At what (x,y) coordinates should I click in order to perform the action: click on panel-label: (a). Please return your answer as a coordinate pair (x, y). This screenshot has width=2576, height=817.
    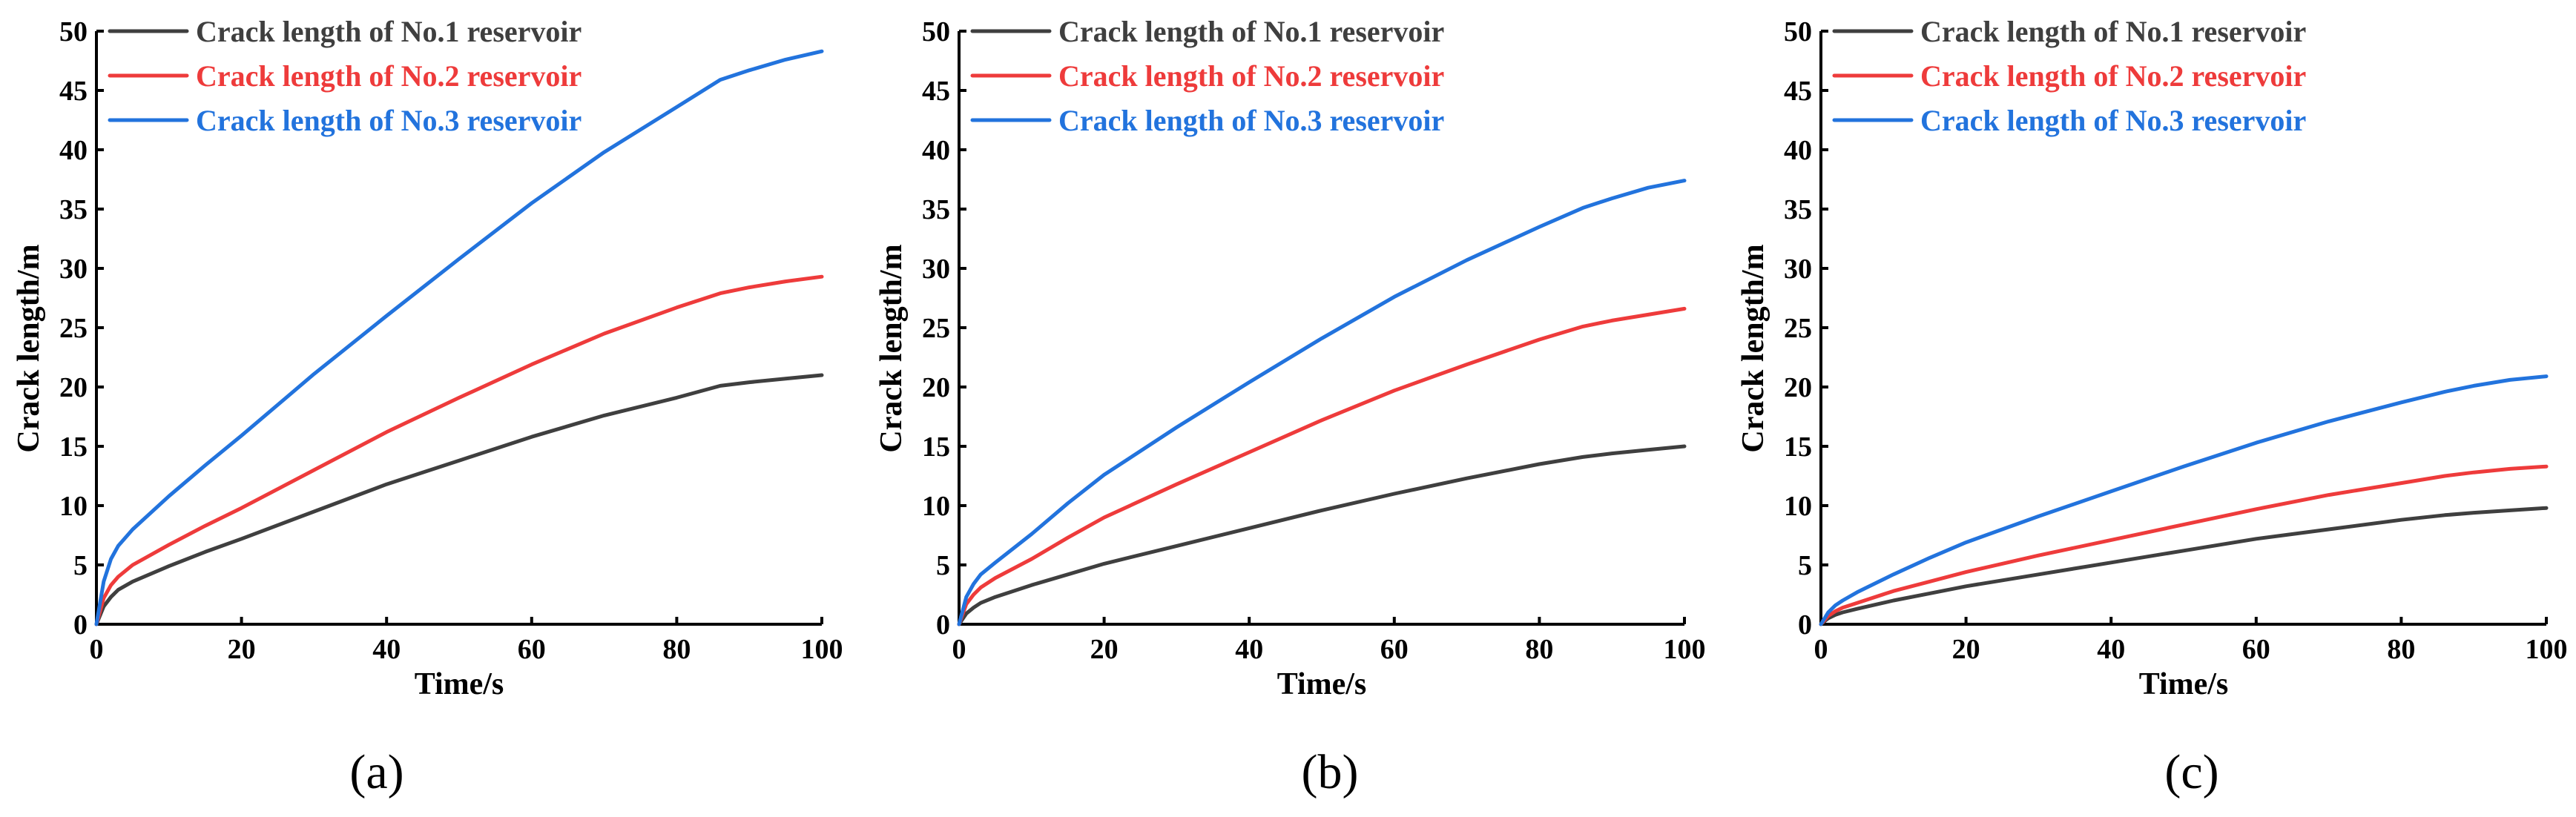
    Looking at the image, I should click on (376, 772).